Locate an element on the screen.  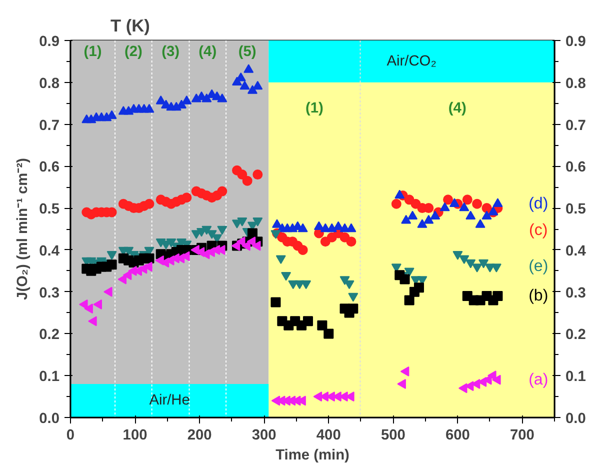
annotation: (5) is located at coordinates (247, 52).